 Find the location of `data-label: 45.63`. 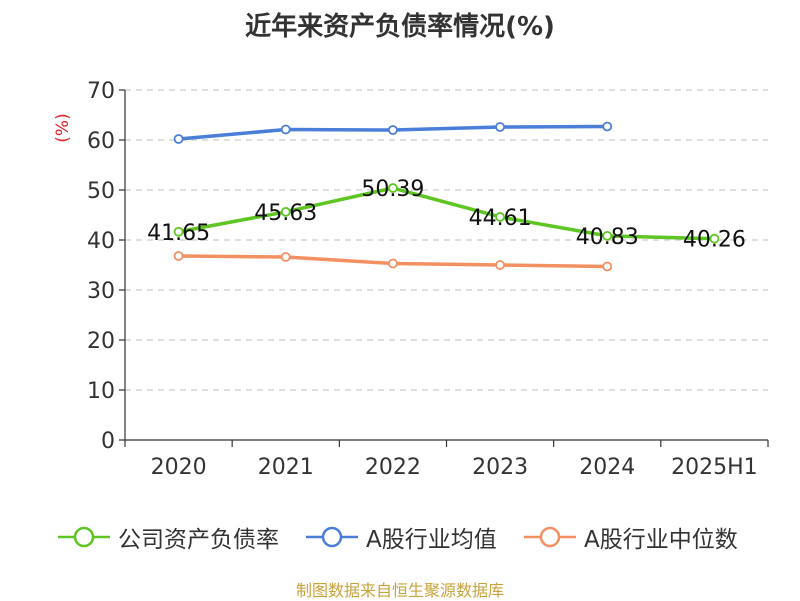

data-label: 45.63 is located at coordinates (285, 213).